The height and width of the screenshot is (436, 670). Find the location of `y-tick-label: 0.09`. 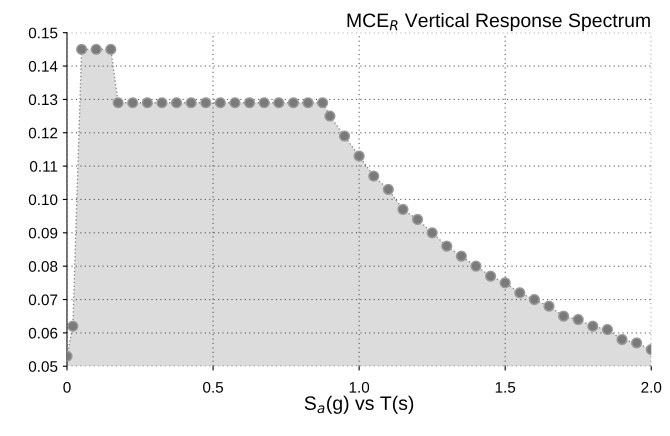

y-tick-label: 0.09 is located at coordinates (43, 233).